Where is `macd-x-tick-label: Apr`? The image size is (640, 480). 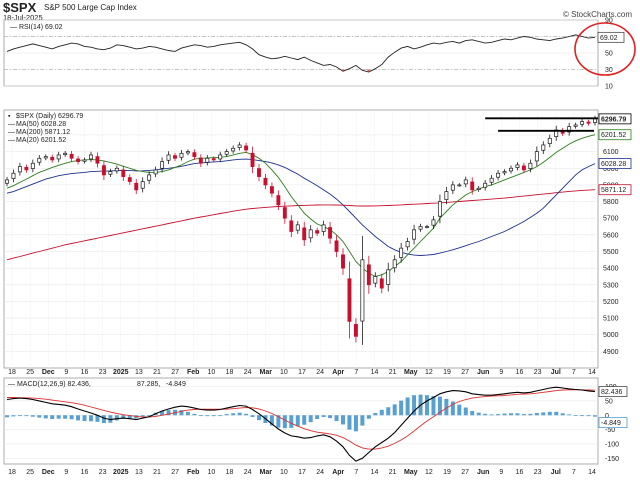 macd-x-tick-label: Apr is located at coordinates (338, 472).